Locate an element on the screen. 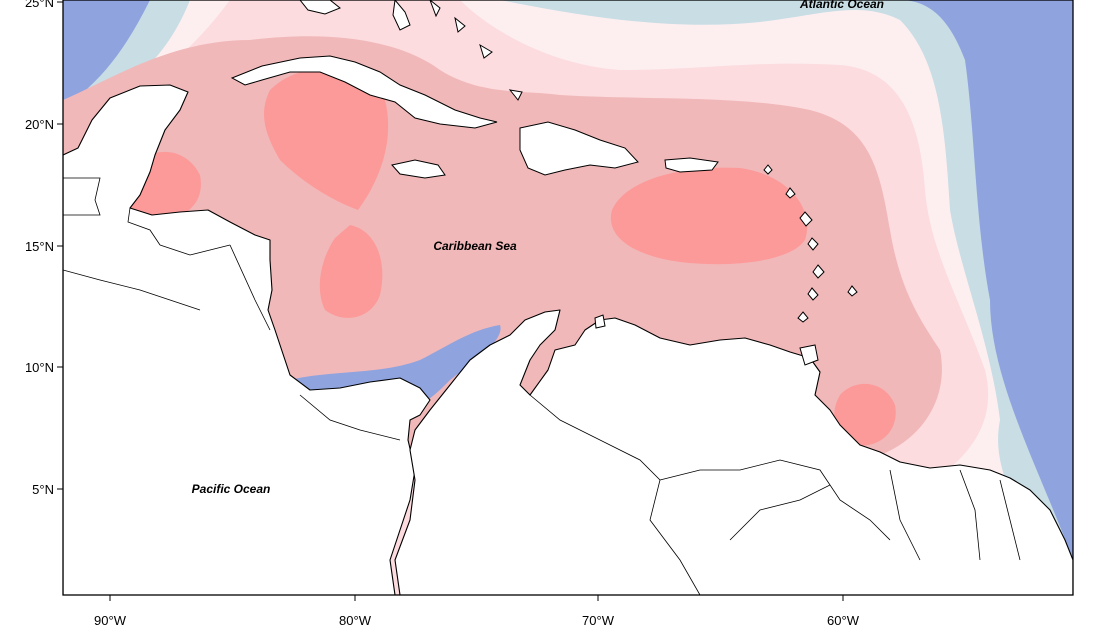 The height and width of the screenshot is (630, 1100). lon-tick-label: 80°W is located at coordinates (355, 620).